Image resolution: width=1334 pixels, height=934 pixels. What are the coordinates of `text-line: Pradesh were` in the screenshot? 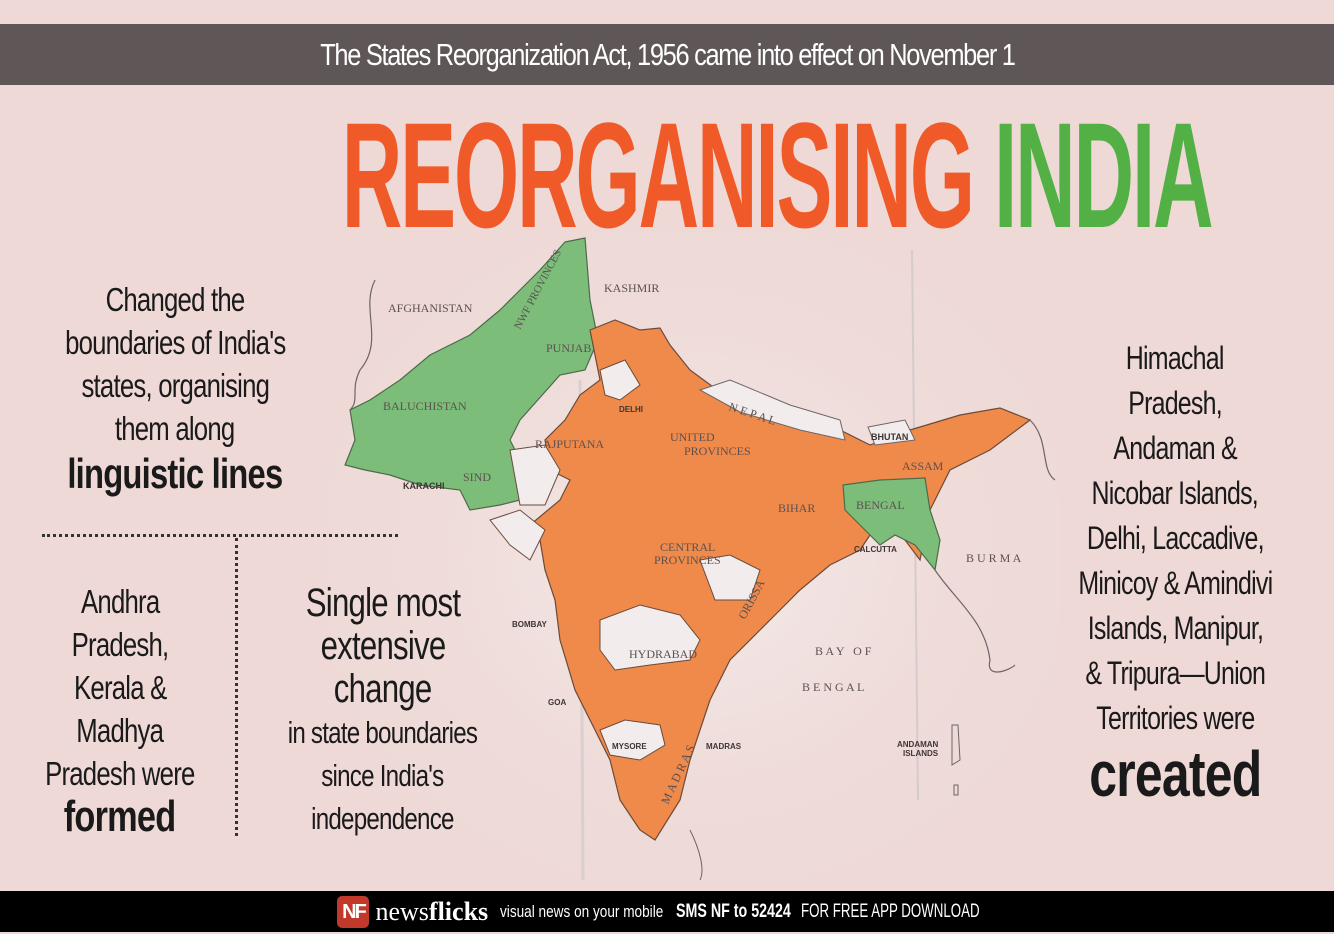 It's located at (120, 773).